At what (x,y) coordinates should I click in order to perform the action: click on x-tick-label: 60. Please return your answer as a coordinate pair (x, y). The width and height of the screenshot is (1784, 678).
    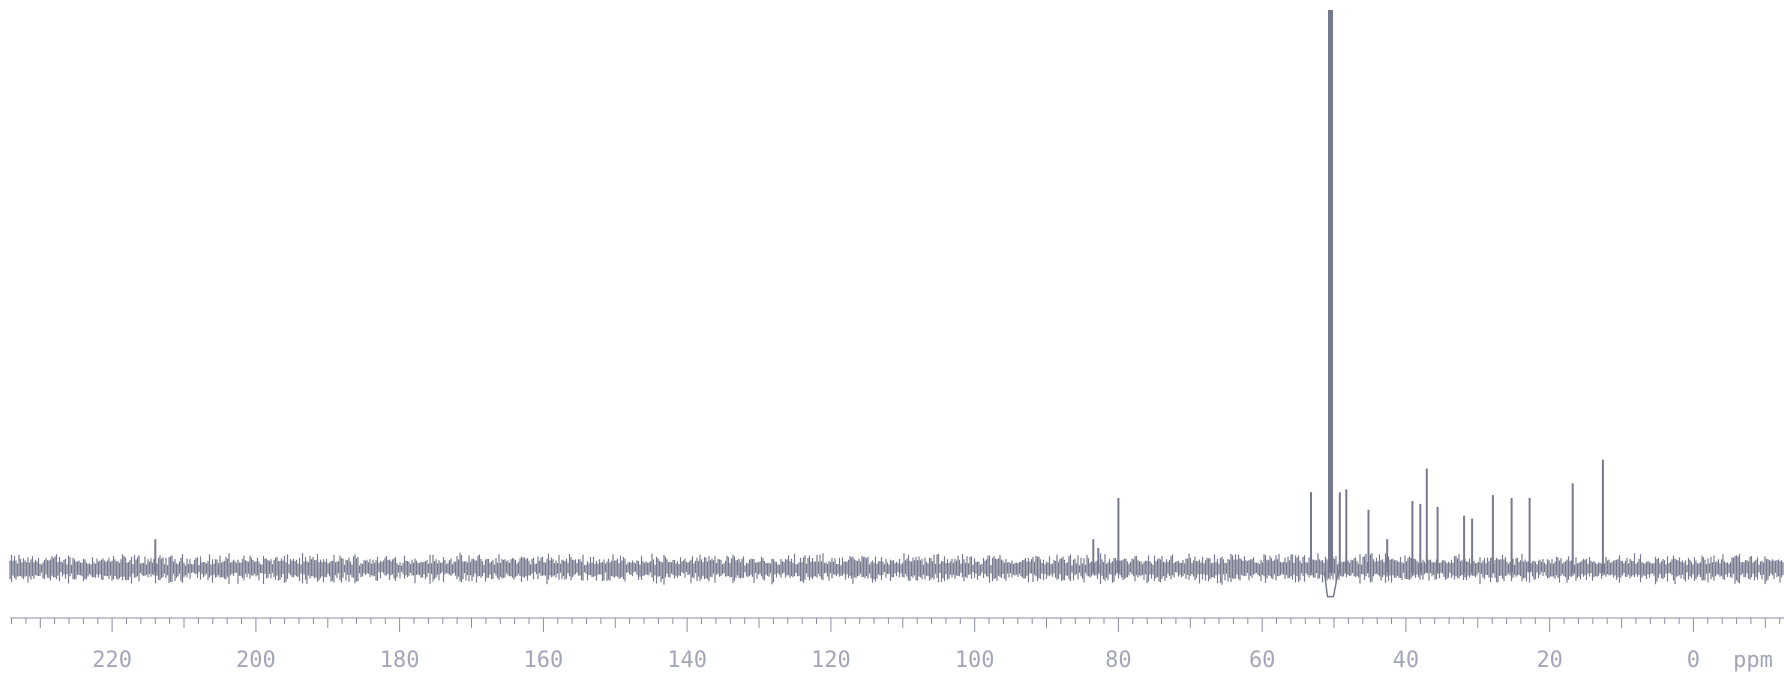
    Looking at the image, I should click on (1262, 660).